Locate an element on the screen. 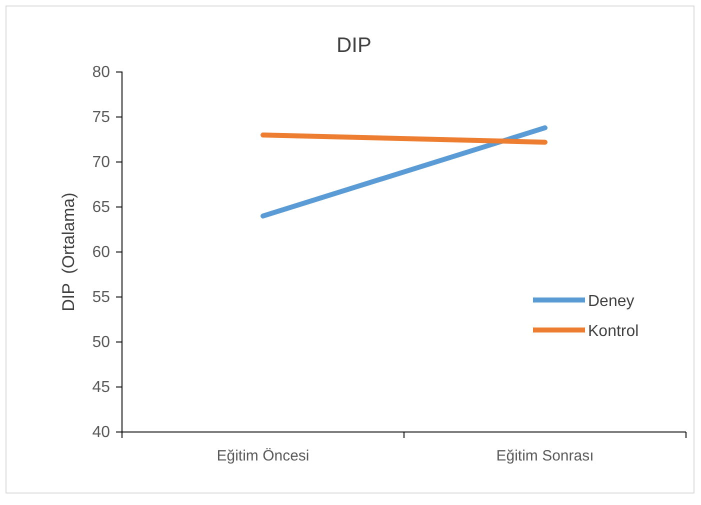 The image size is (701, 505). y-tick-label: 80 is located at coordinates (101, 73).